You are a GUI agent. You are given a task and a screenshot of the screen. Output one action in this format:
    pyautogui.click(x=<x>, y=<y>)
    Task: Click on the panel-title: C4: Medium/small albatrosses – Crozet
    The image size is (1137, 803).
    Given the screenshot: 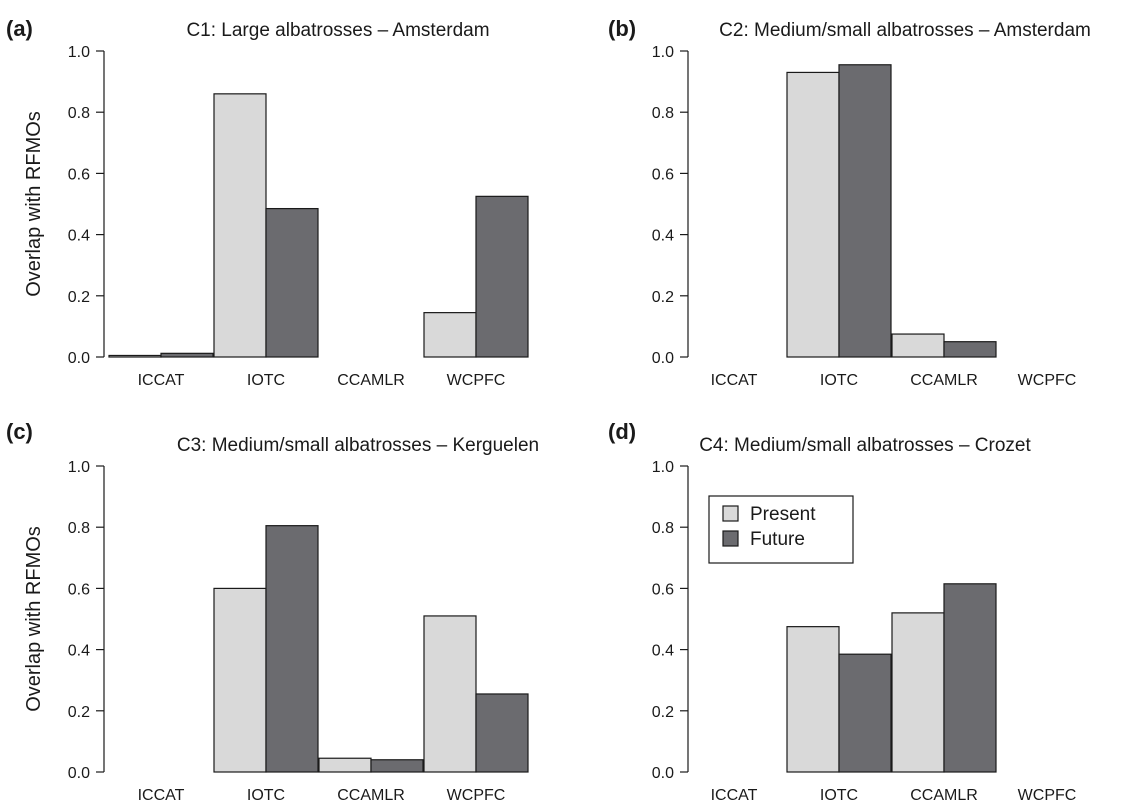 What is the action you would take?
    pyautogui.click(x=865, y=445)
    